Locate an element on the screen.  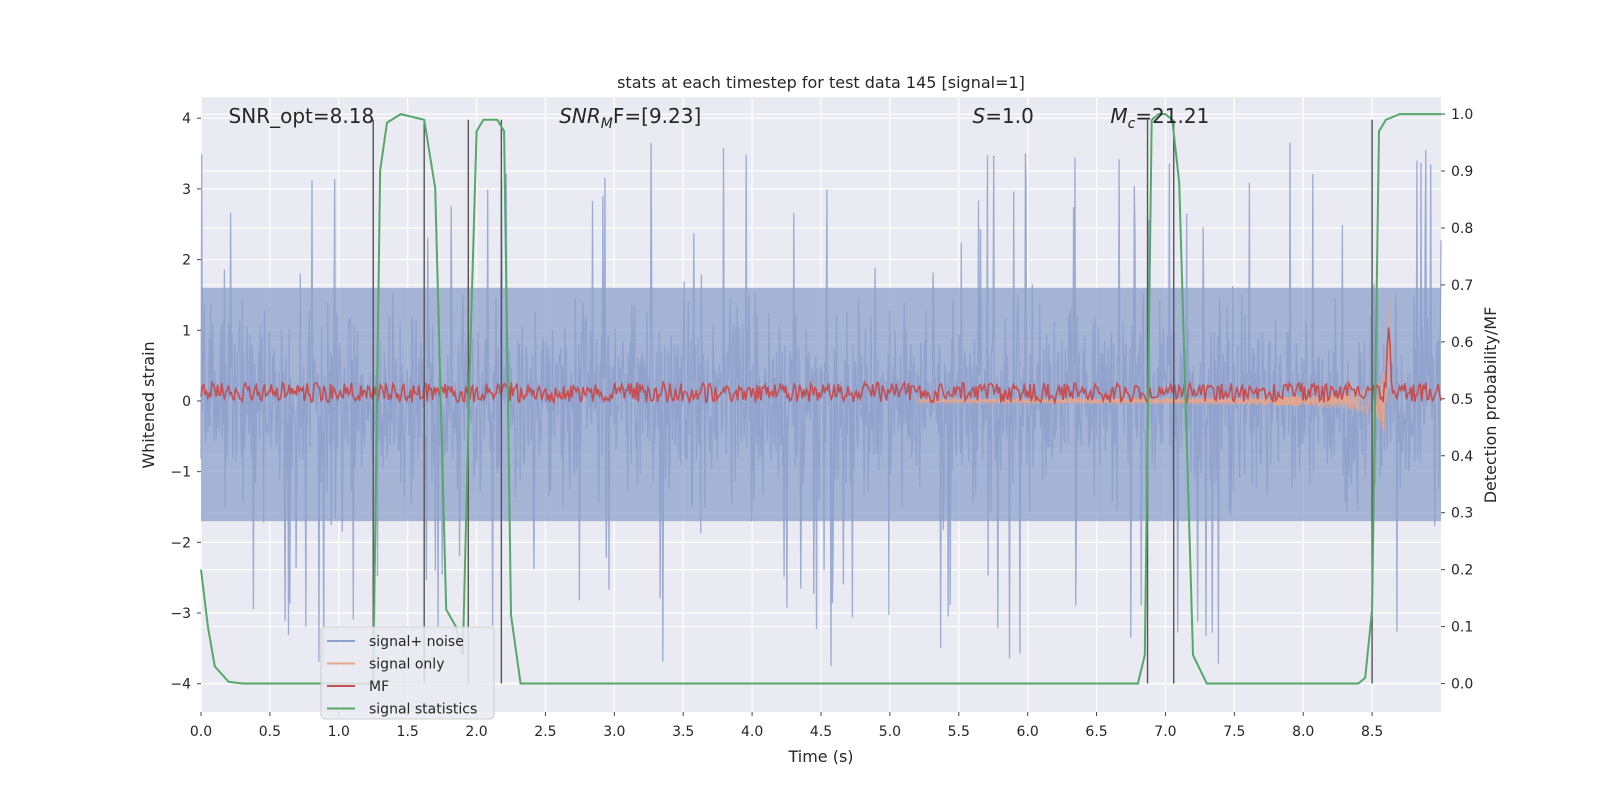
legend-label: signal statistics is located at coordinates (423, 710).